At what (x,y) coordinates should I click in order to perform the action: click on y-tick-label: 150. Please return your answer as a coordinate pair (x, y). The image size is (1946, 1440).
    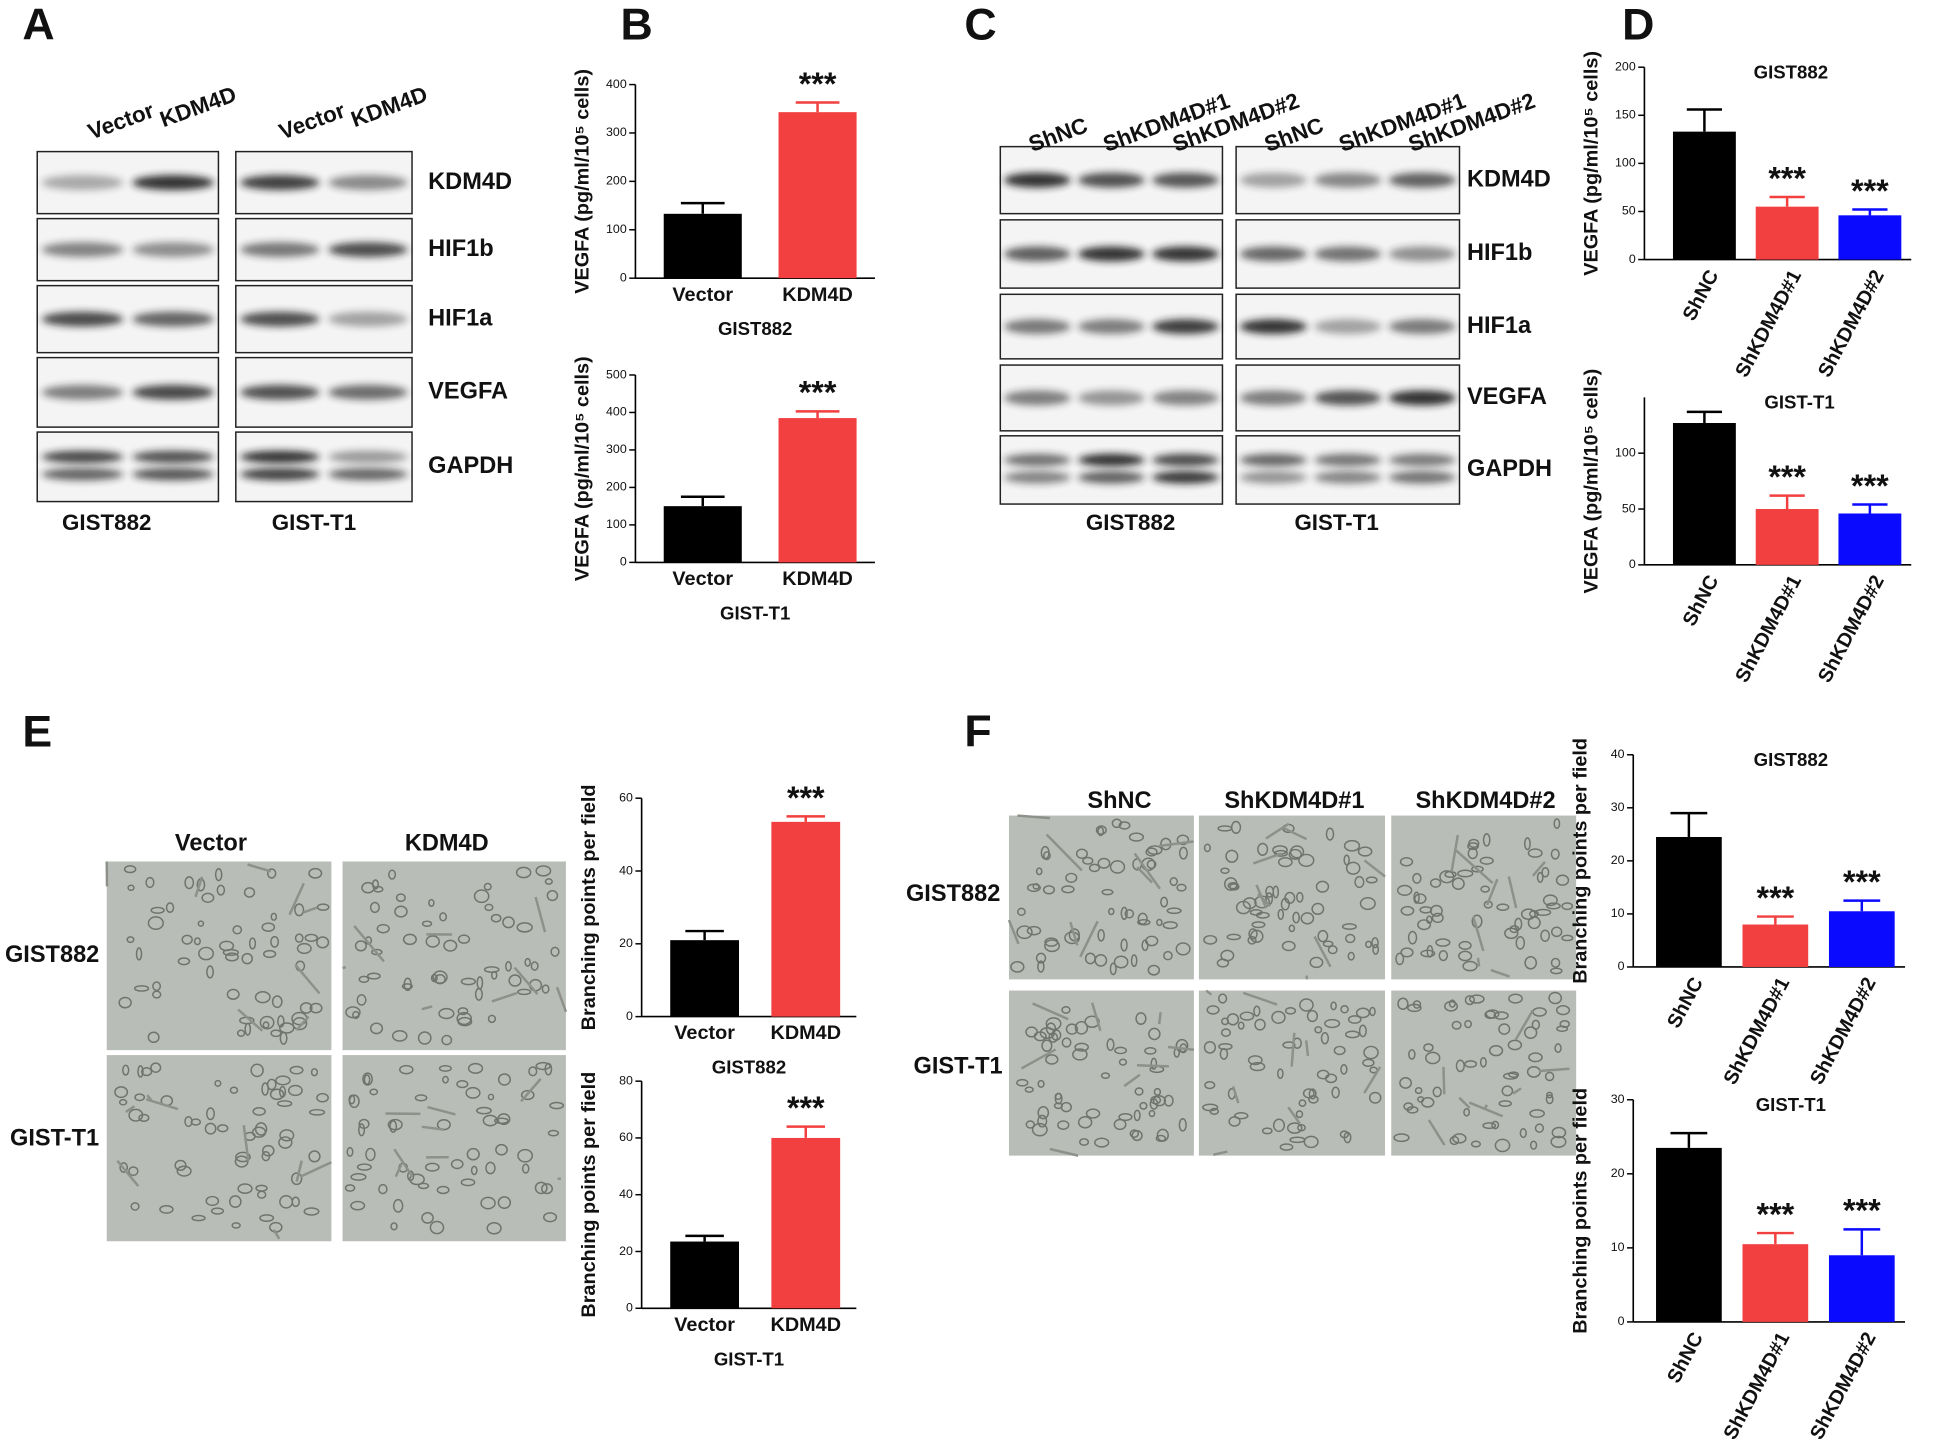
    Looking at the image, I should click on (1625, 115).